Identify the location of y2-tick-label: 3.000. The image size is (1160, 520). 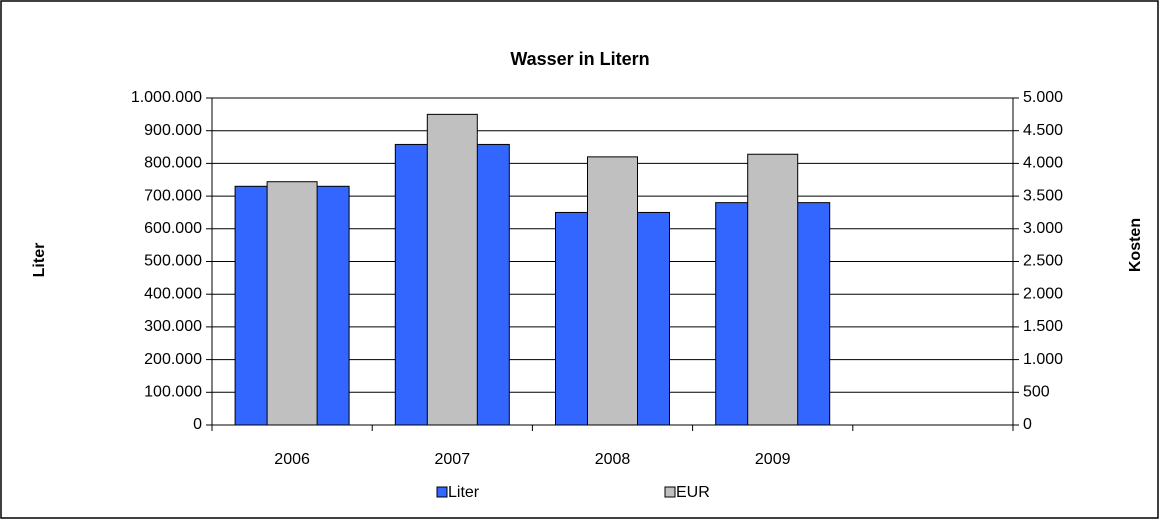
(1043, 228).